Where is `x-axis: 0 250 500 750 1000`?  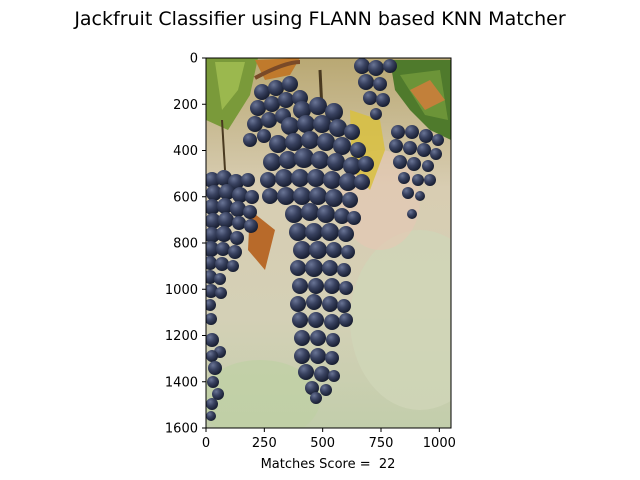
x-axis: 0 250 500 750 1000 is located at coordinates (329, 439).